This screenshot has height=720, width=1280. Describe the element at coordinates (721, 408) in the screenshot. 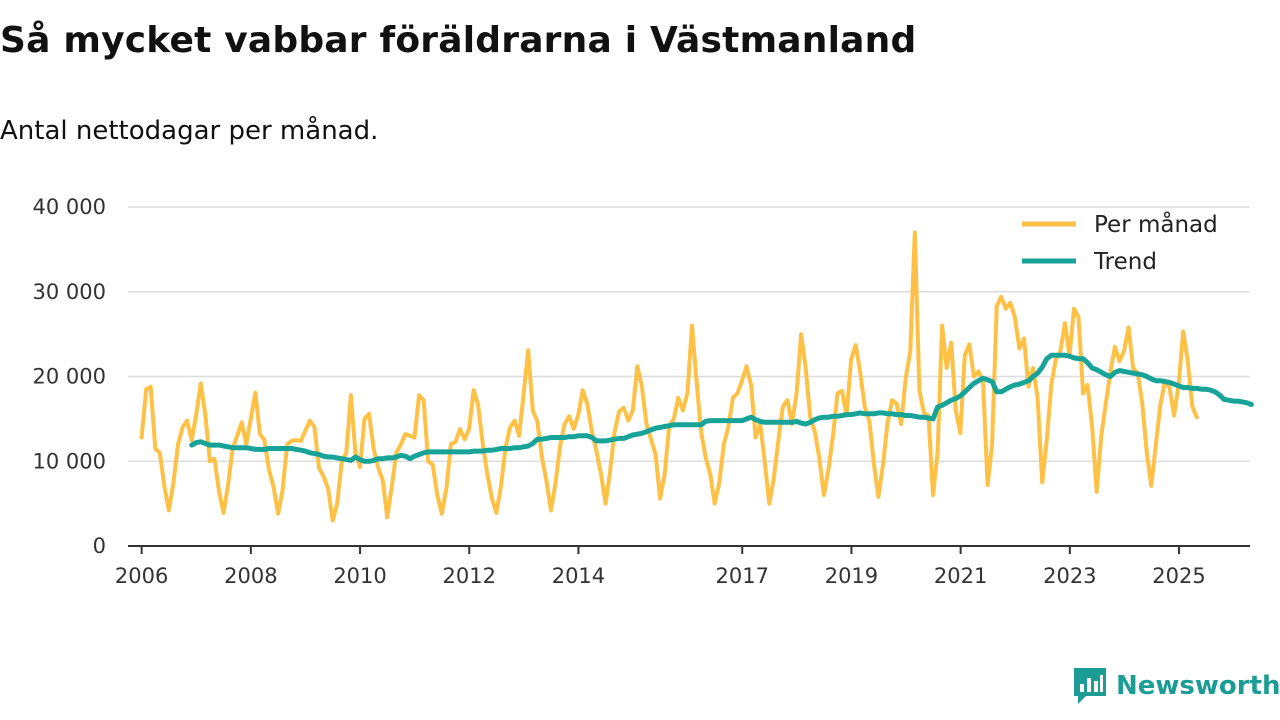

I see `series-line-trend` at that location.